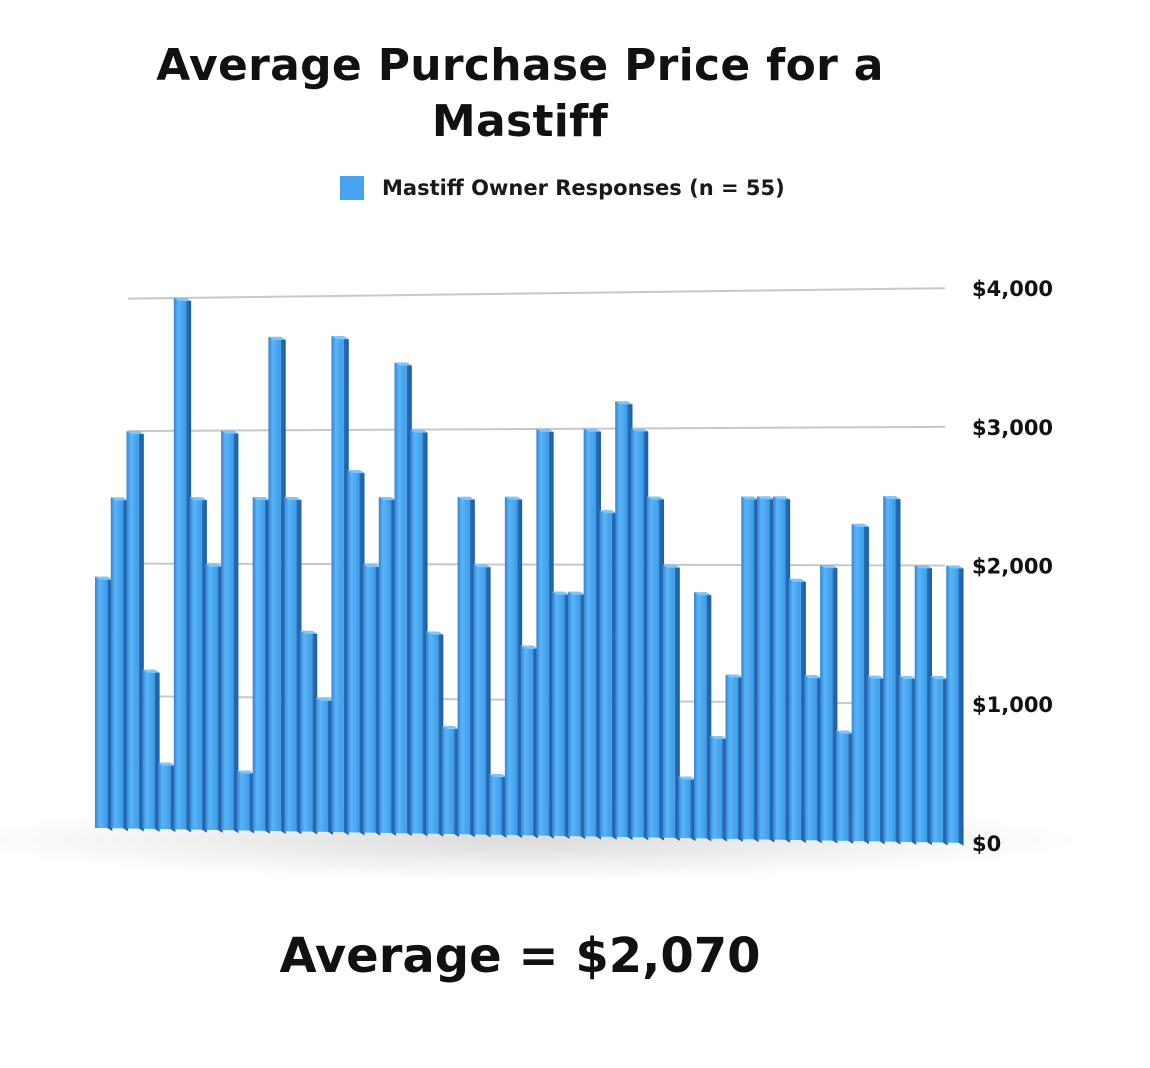 Image resolution: width=1150 pixels, height=1068 pixels. Describe the element at coordinates (1012, 566) in the screenshot. I see `y-axis-ticks: $0 $1,000 $2,000 $3,000 $4,000` at that location.